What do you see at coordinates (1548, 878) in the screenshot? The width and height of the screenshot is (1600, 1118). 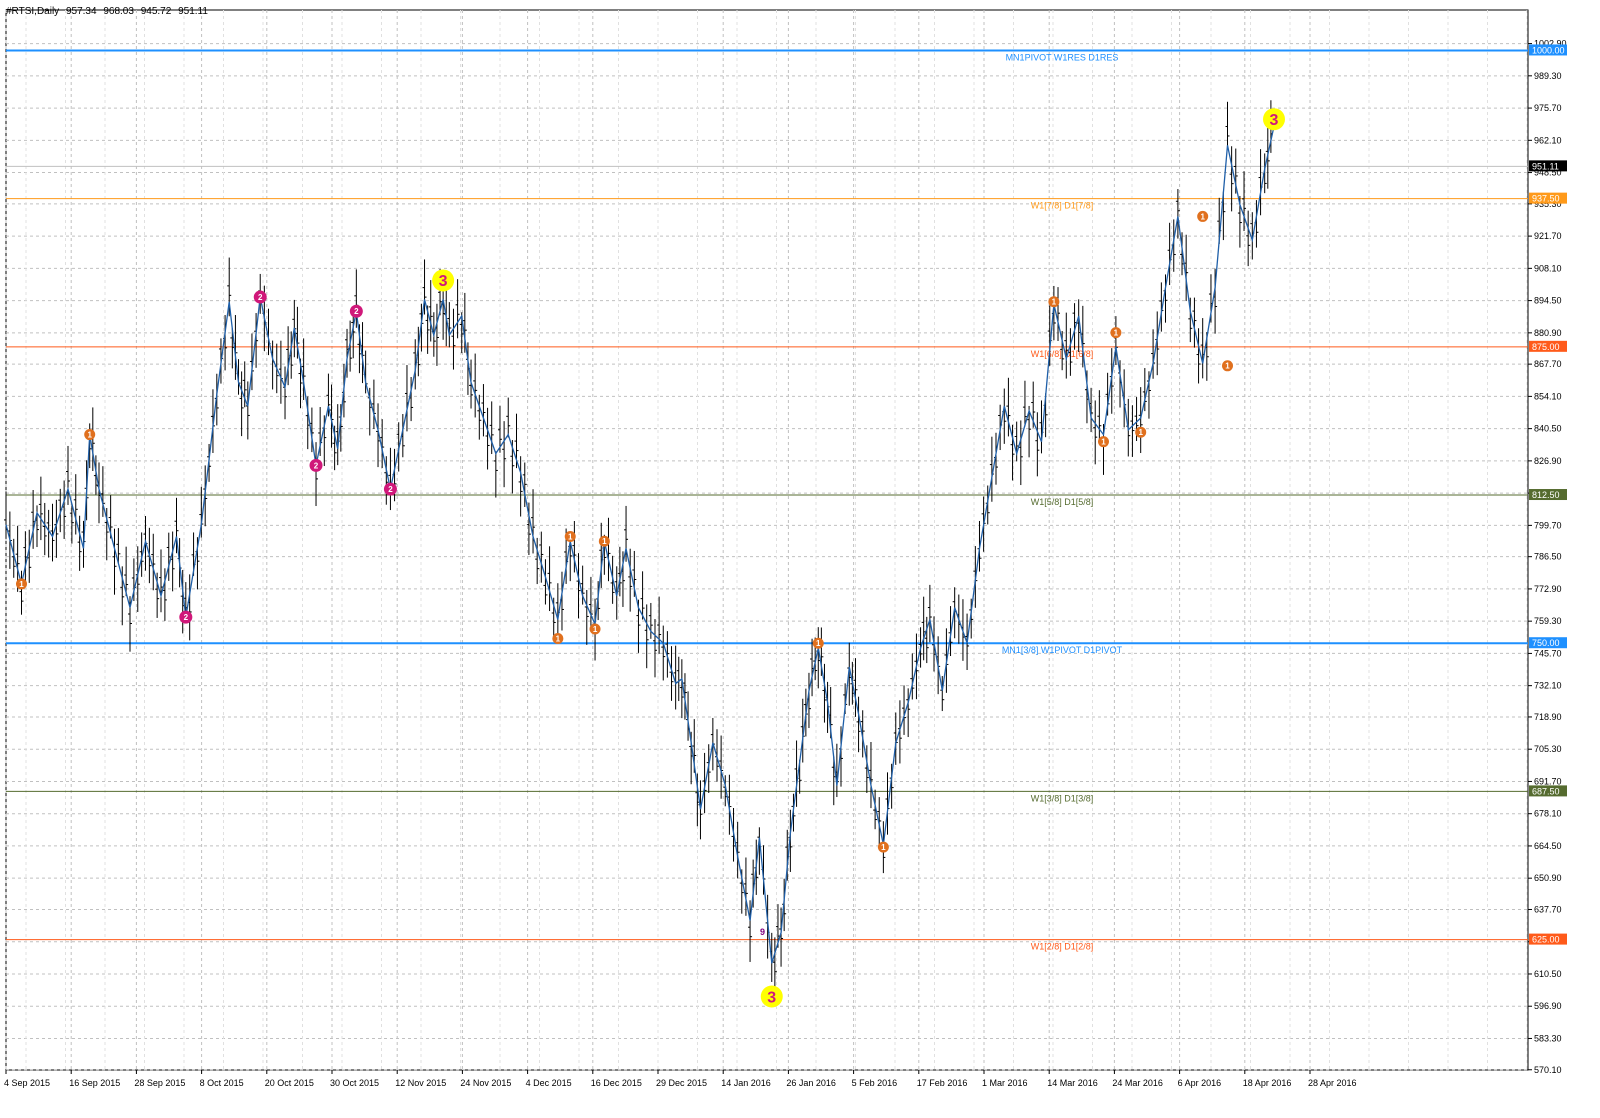 I see `y-tick-label: 650.90` at bounding box center [1548, 878].